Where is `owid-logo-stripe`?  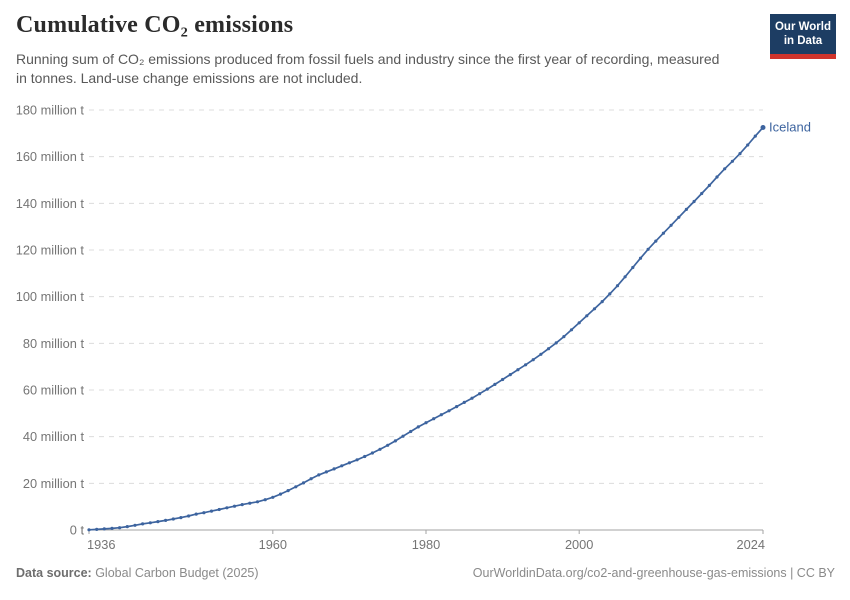 owid-logo-stripe is located at coordinates (803, 56).